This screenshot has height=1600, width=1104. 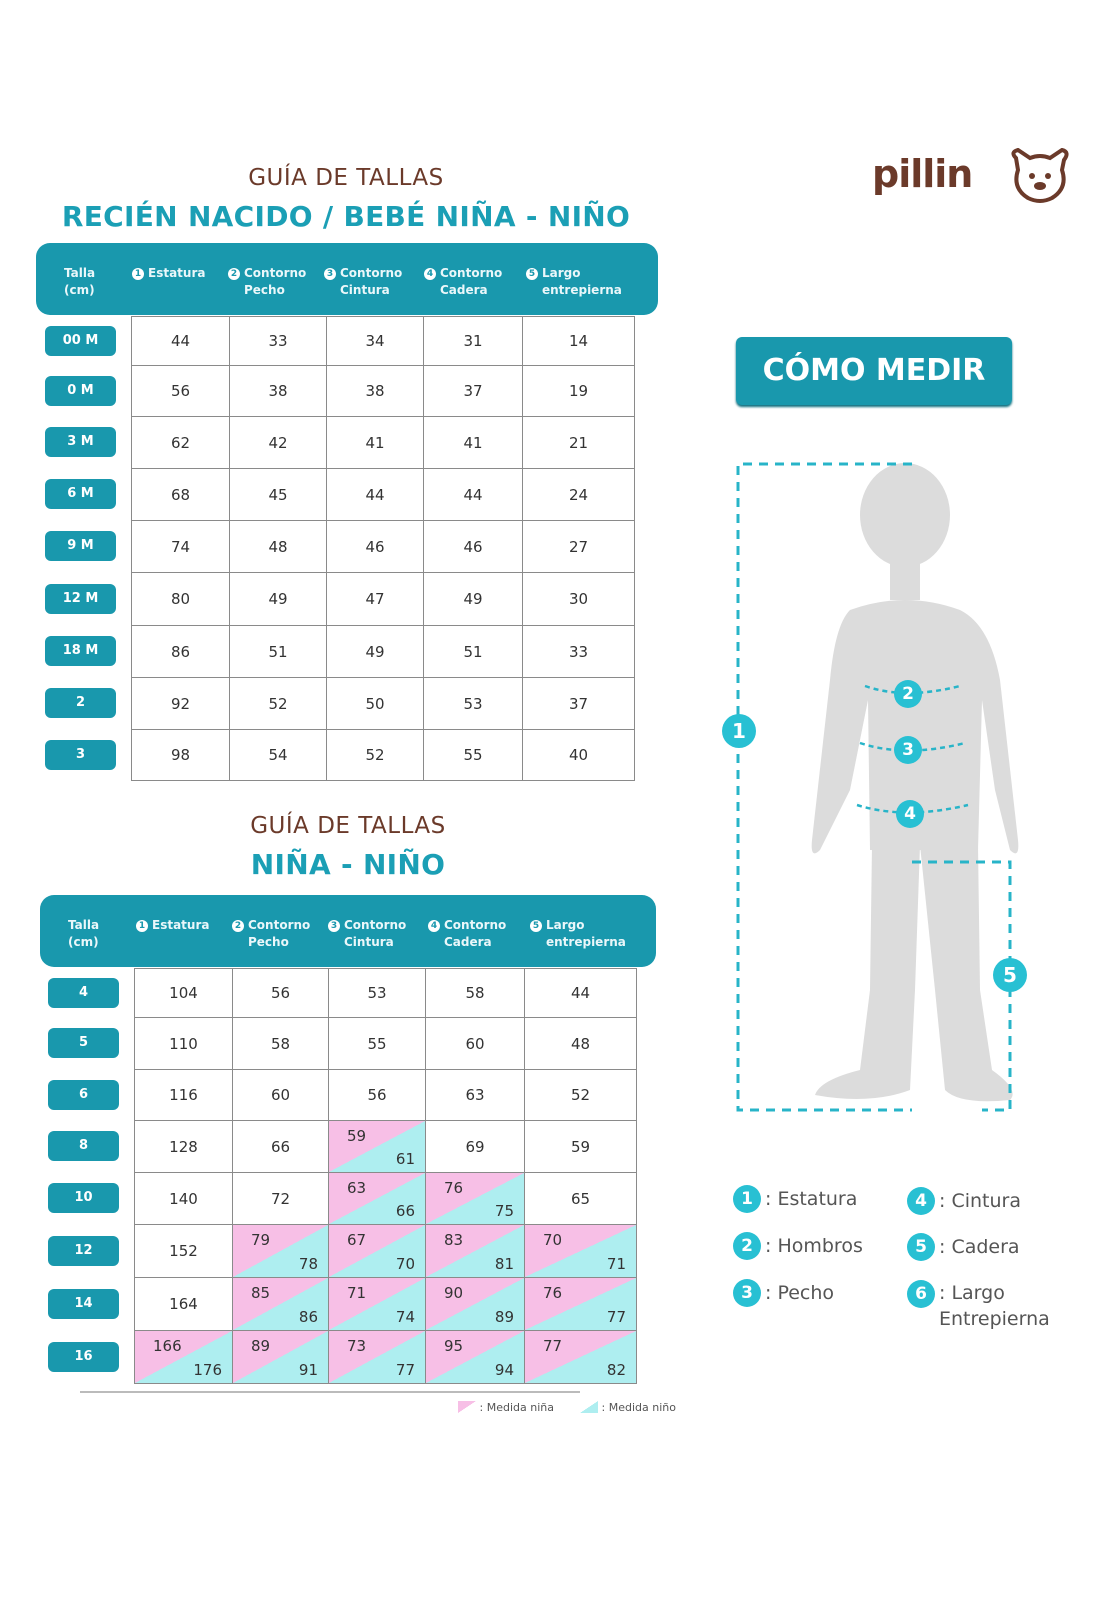 What do you see at coordinates (80, 754) in the screenshot?
I see `size-pill: 3` at bounding box center [80, 754].